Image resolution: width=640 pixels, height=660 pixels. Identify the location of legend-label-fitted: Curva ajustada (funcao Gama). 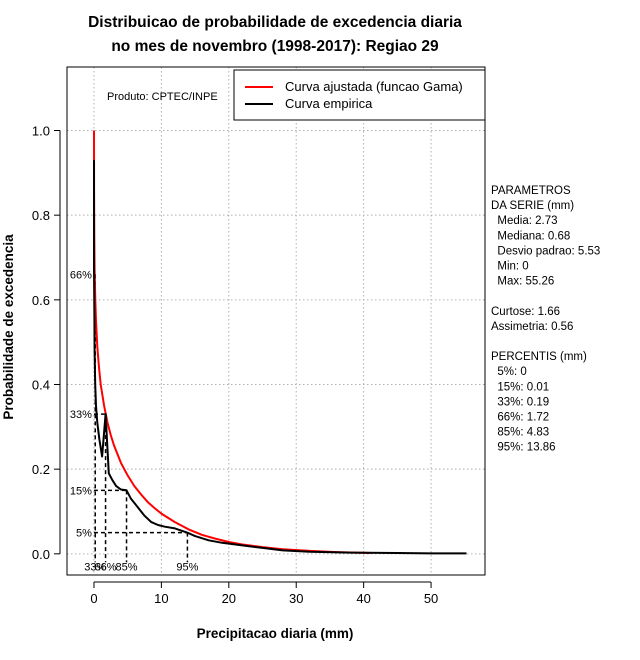
(374, 86).